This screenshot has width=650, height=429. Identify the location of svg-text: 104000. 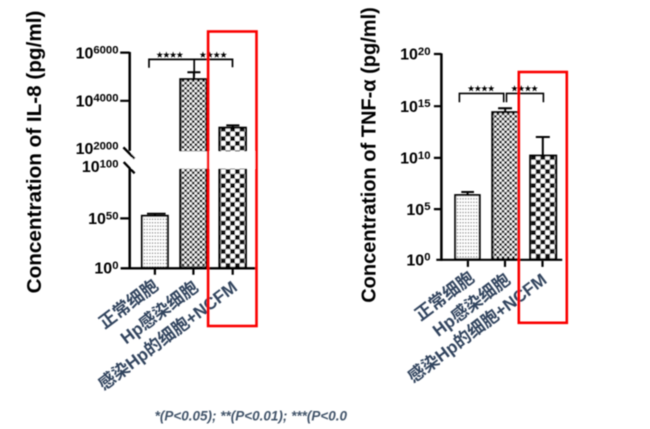
(97, 102).